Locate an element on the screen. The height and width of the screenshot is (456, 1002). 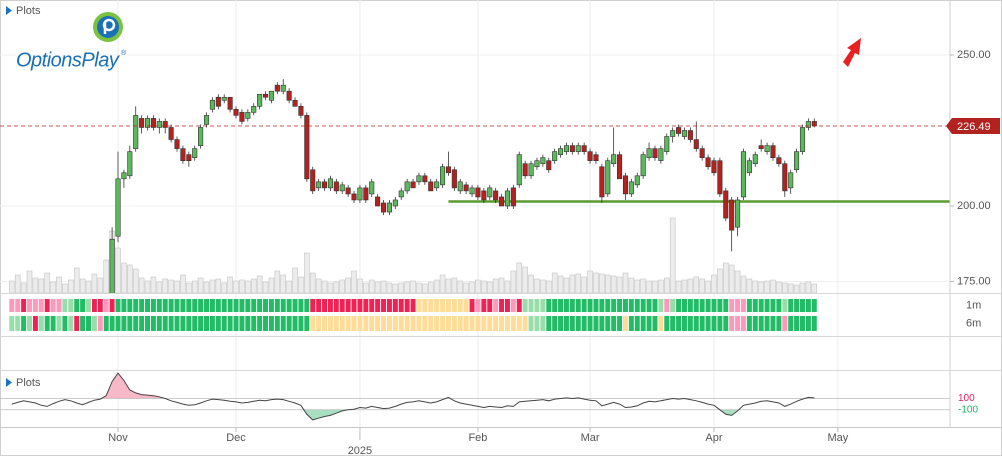
oscillator-tick-label: -100 is located at coordinates (968, 409).